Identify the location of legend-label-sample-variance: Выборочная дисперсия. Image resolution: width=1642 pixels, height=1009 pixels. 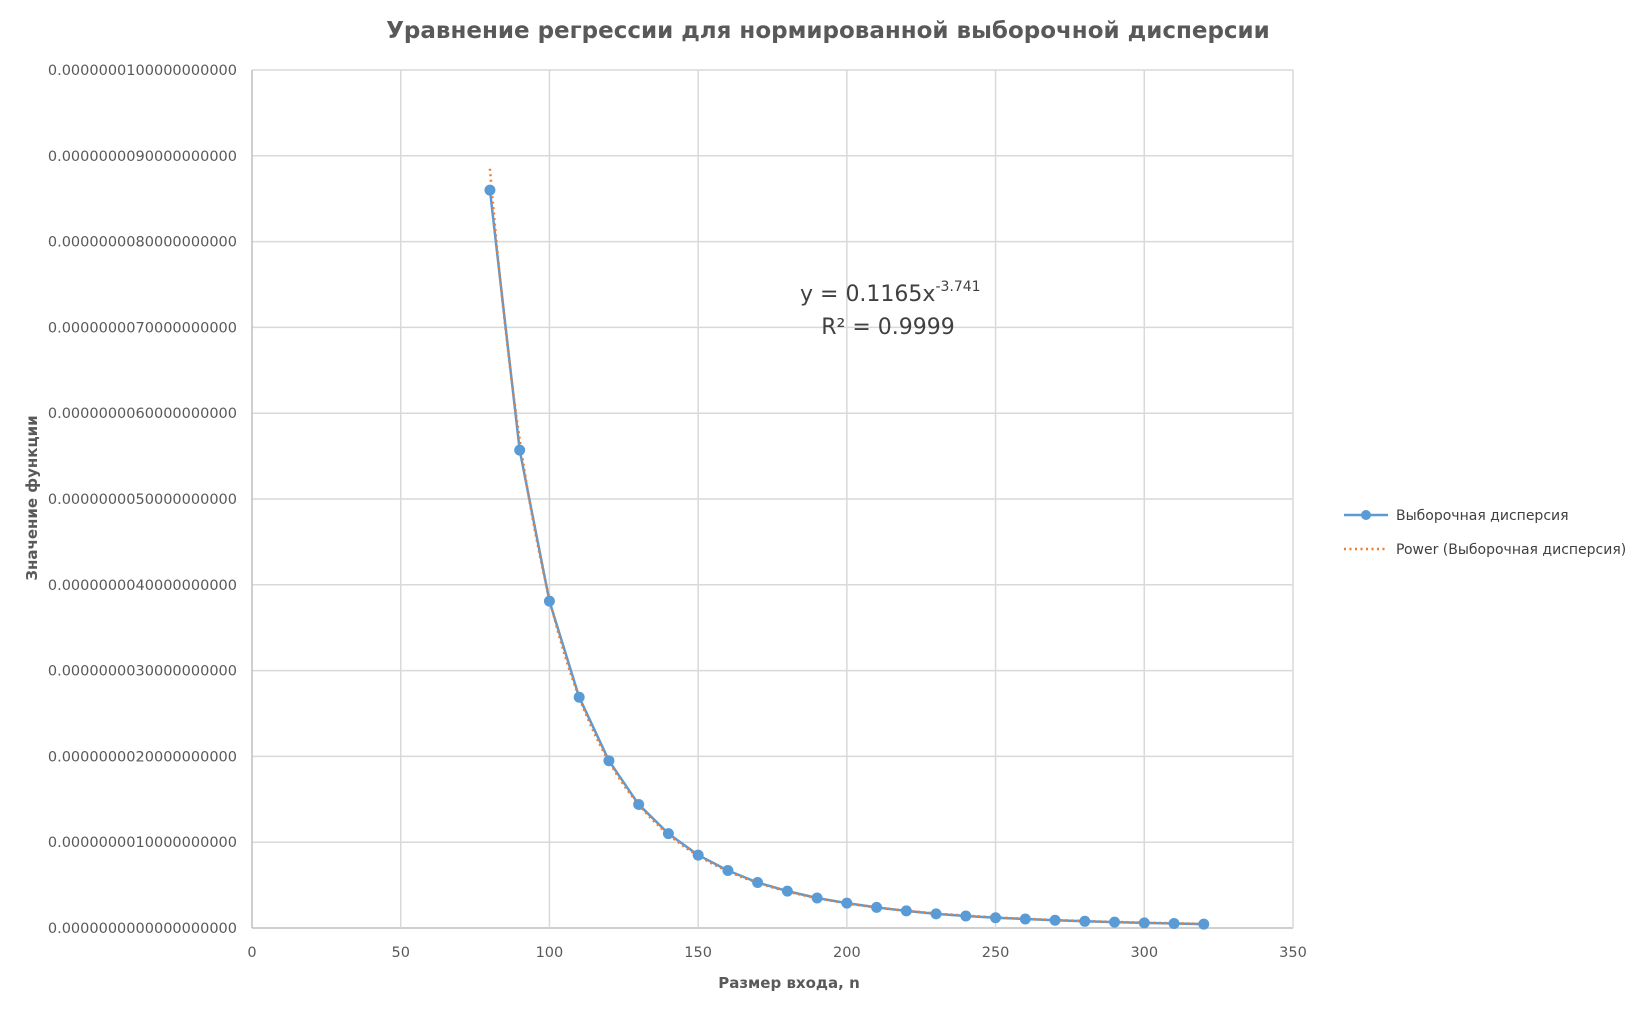
(1482, 516).